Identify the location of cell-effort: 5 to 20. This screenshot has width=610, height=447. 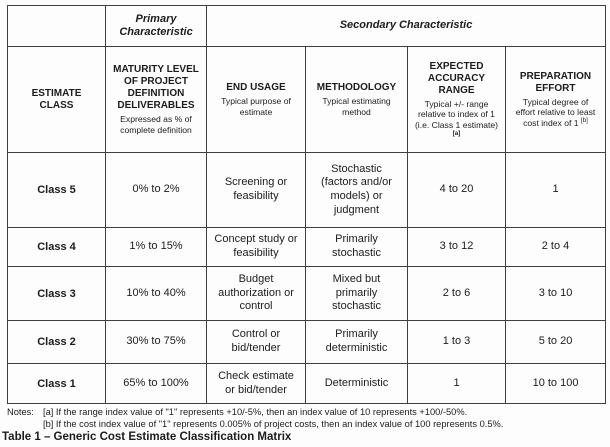
(555, 342).